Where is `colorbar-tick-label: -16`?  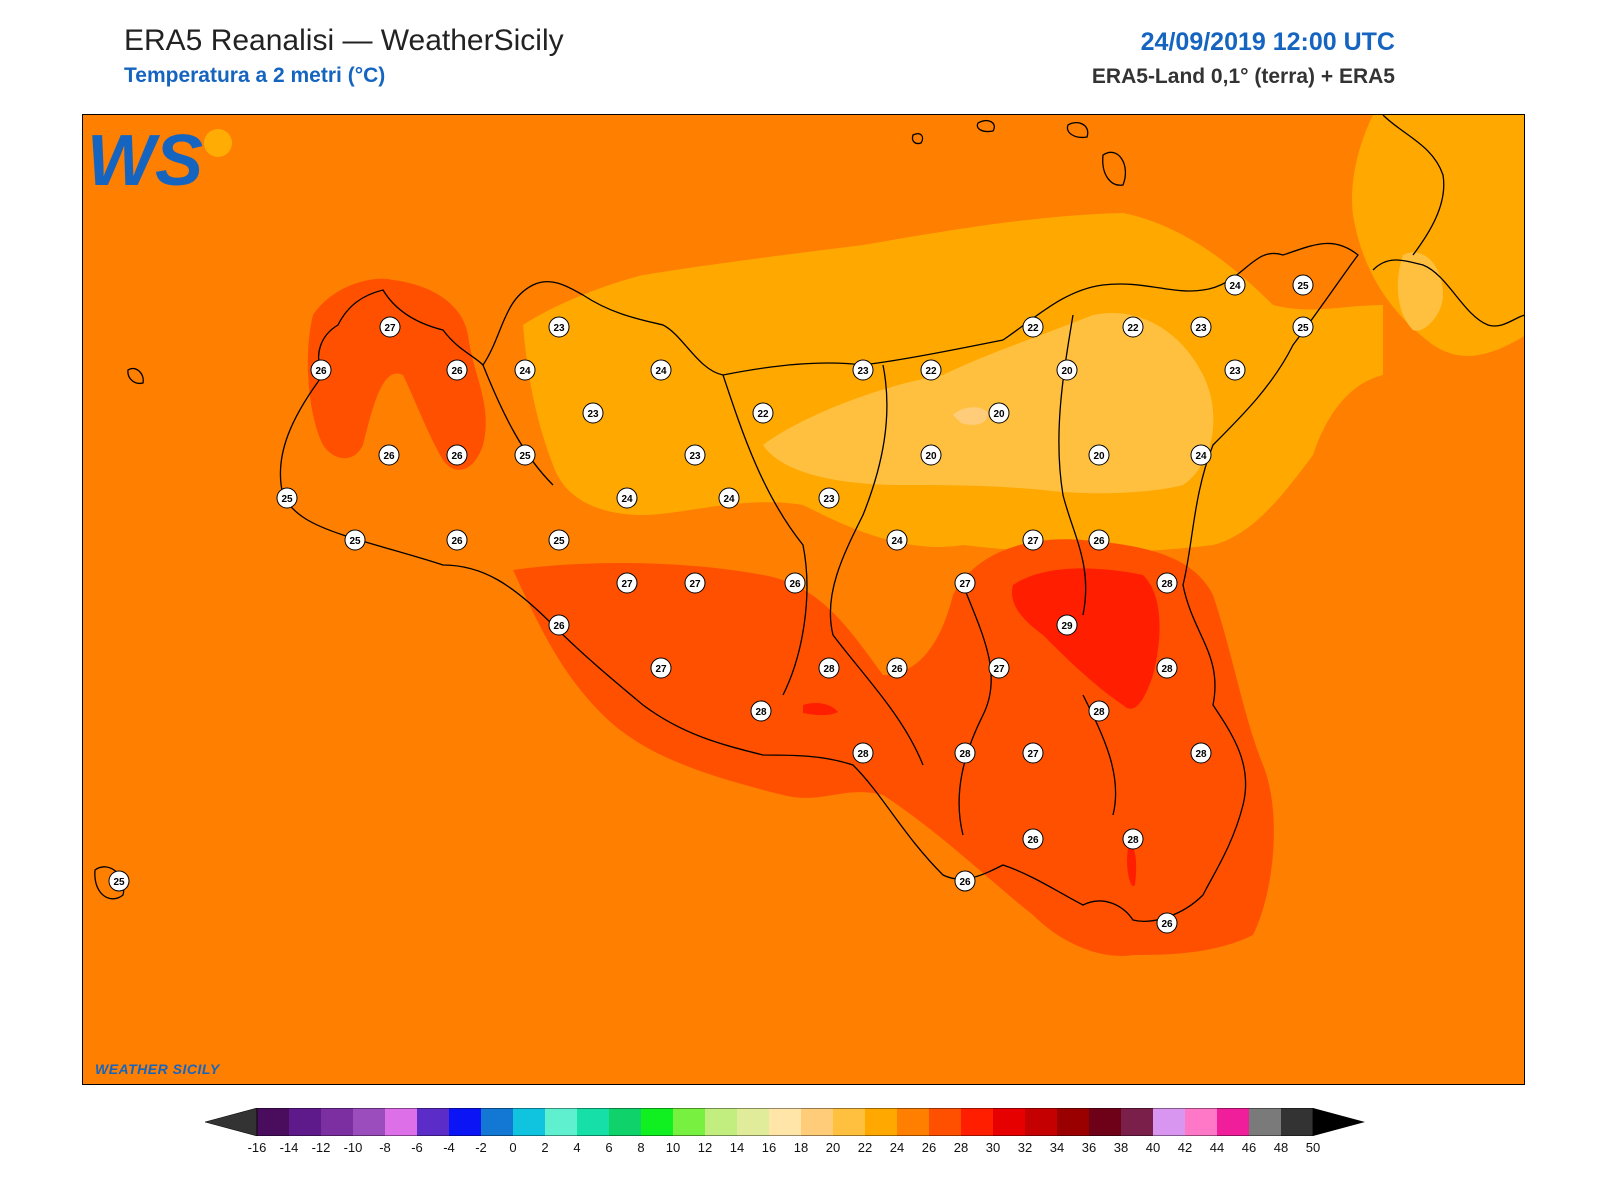
colorbar-tick-label: -16 is located at coordinates (257, 1147).